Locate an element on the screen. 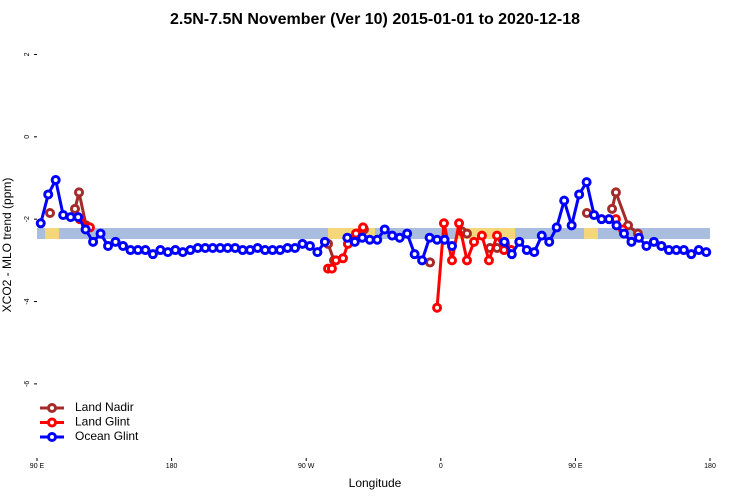 This screenshot has width=750, height=500. x-tick-label: 90 E is located at coordinates (37, 466).